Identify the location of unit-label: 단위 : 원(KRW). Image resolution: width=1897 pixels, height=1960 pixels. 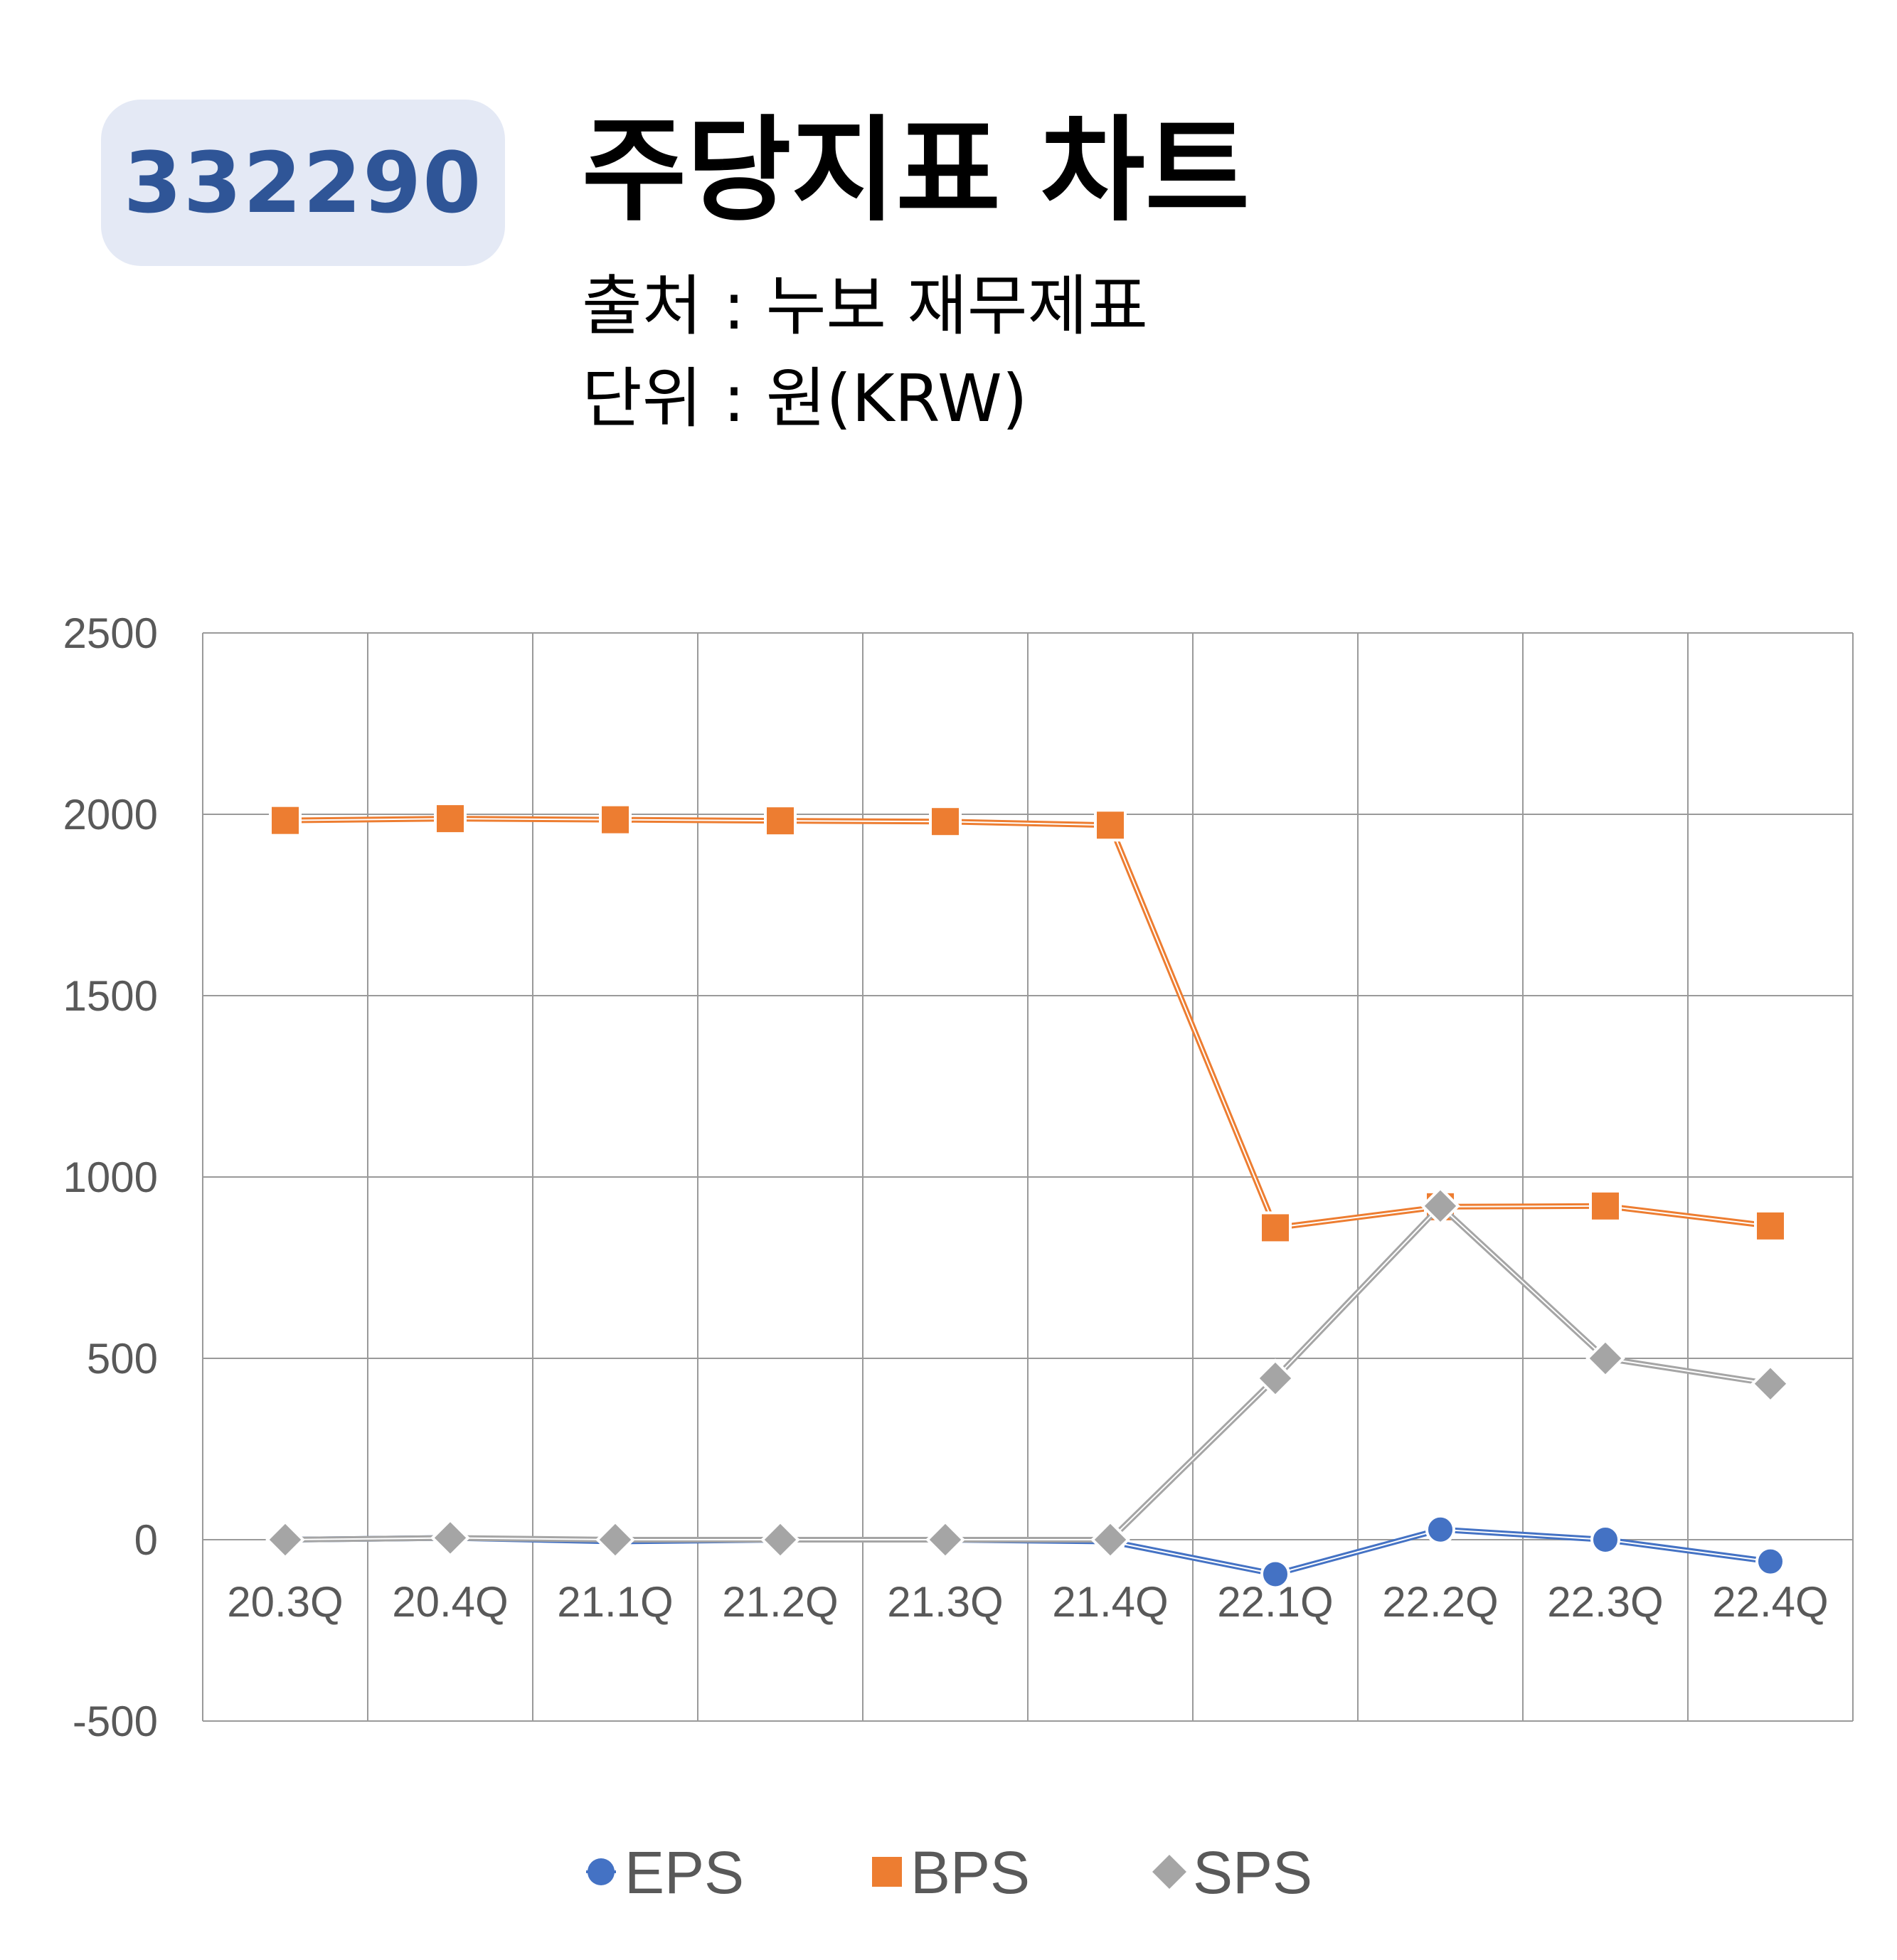
(805, 399).